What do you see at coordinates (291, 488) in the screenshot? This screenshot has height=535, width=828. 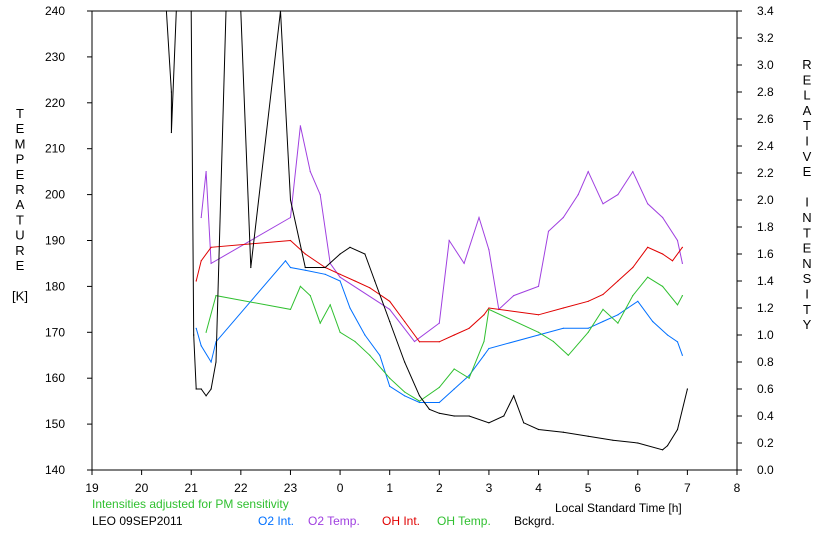 I see `x-tick-label: 23` at bounding box center [291, 488].